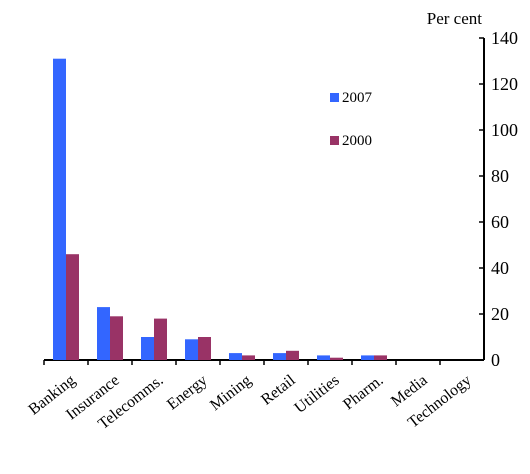 This screenshot has width=530, height=474. I want to click on y-tick-label: 100, so click(504, 130).